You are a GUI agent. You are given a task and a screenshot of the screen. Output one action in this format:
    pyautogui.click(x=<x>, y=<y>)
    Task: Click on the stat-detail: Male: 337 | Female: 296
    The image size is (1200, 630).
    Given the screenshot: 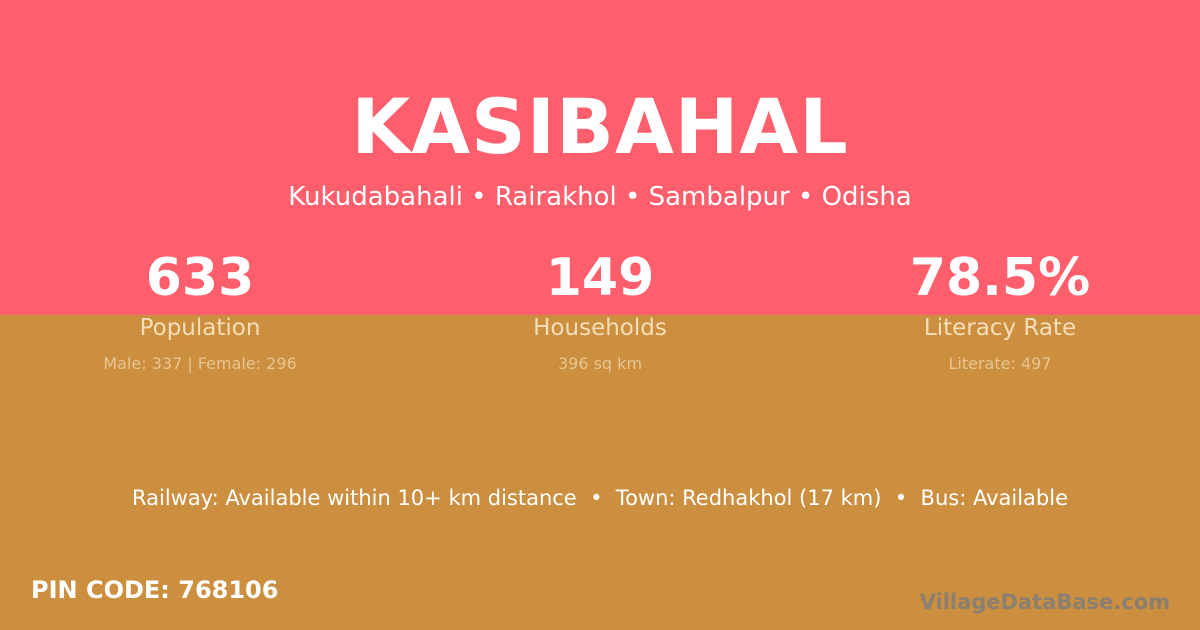 What is the action you would take?
    pyautogui.click(x=200, y=363)
    